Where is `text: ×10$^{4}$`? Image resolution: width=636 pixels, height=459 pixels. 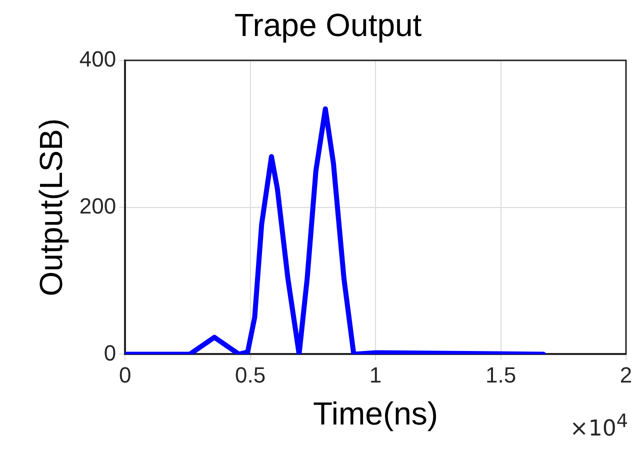 text: ×10$^{4}$ is located at coordinates (599, 425).